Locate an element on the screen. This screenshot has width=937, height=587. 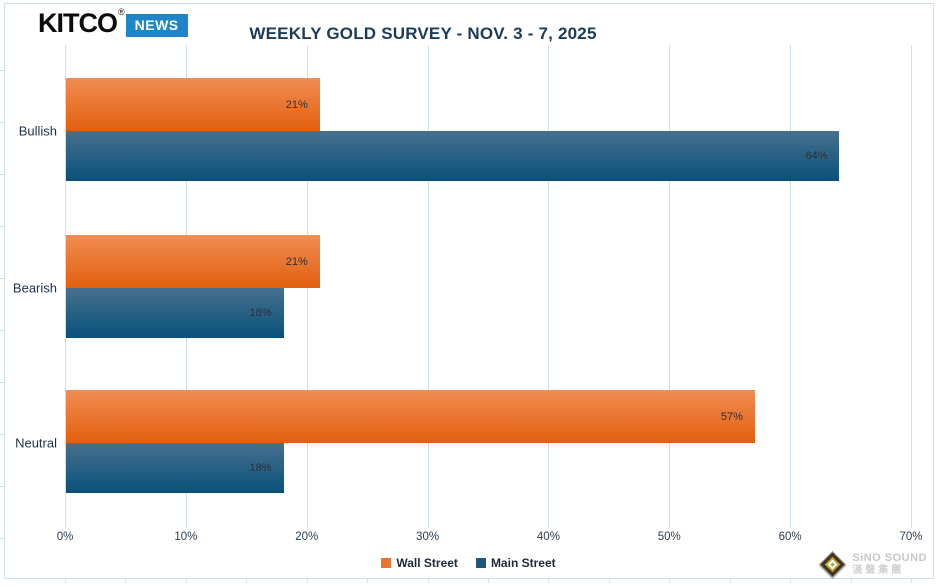
x-axis-tick-label: 20% is located at coordinates (307, 537).